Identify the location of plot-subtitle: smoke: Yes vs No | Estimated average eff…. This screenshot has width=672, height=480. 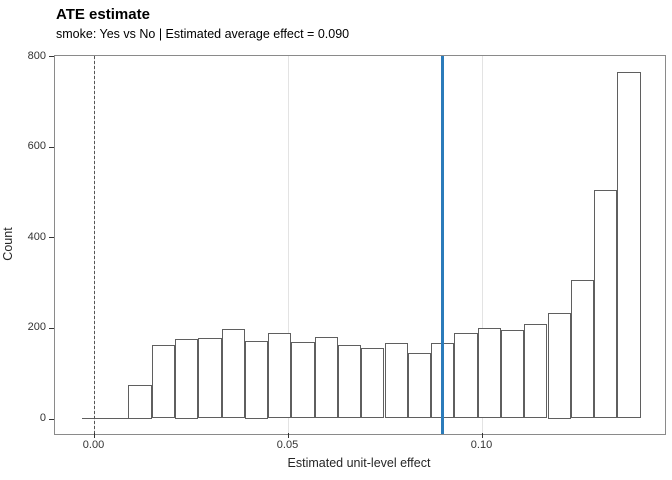
(203, 34).